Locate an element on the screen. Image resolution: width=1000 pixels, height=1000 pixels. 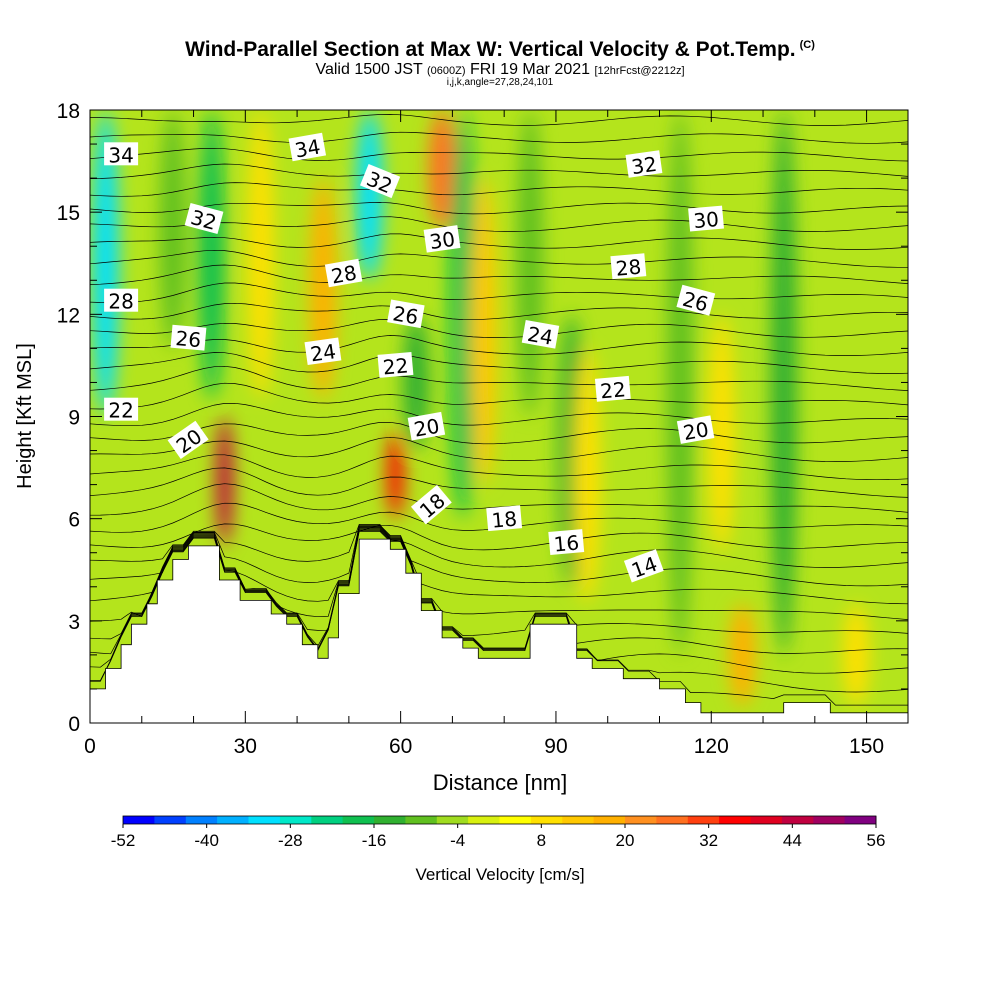
contour-label: 30 is located at coordinates (706, 219).